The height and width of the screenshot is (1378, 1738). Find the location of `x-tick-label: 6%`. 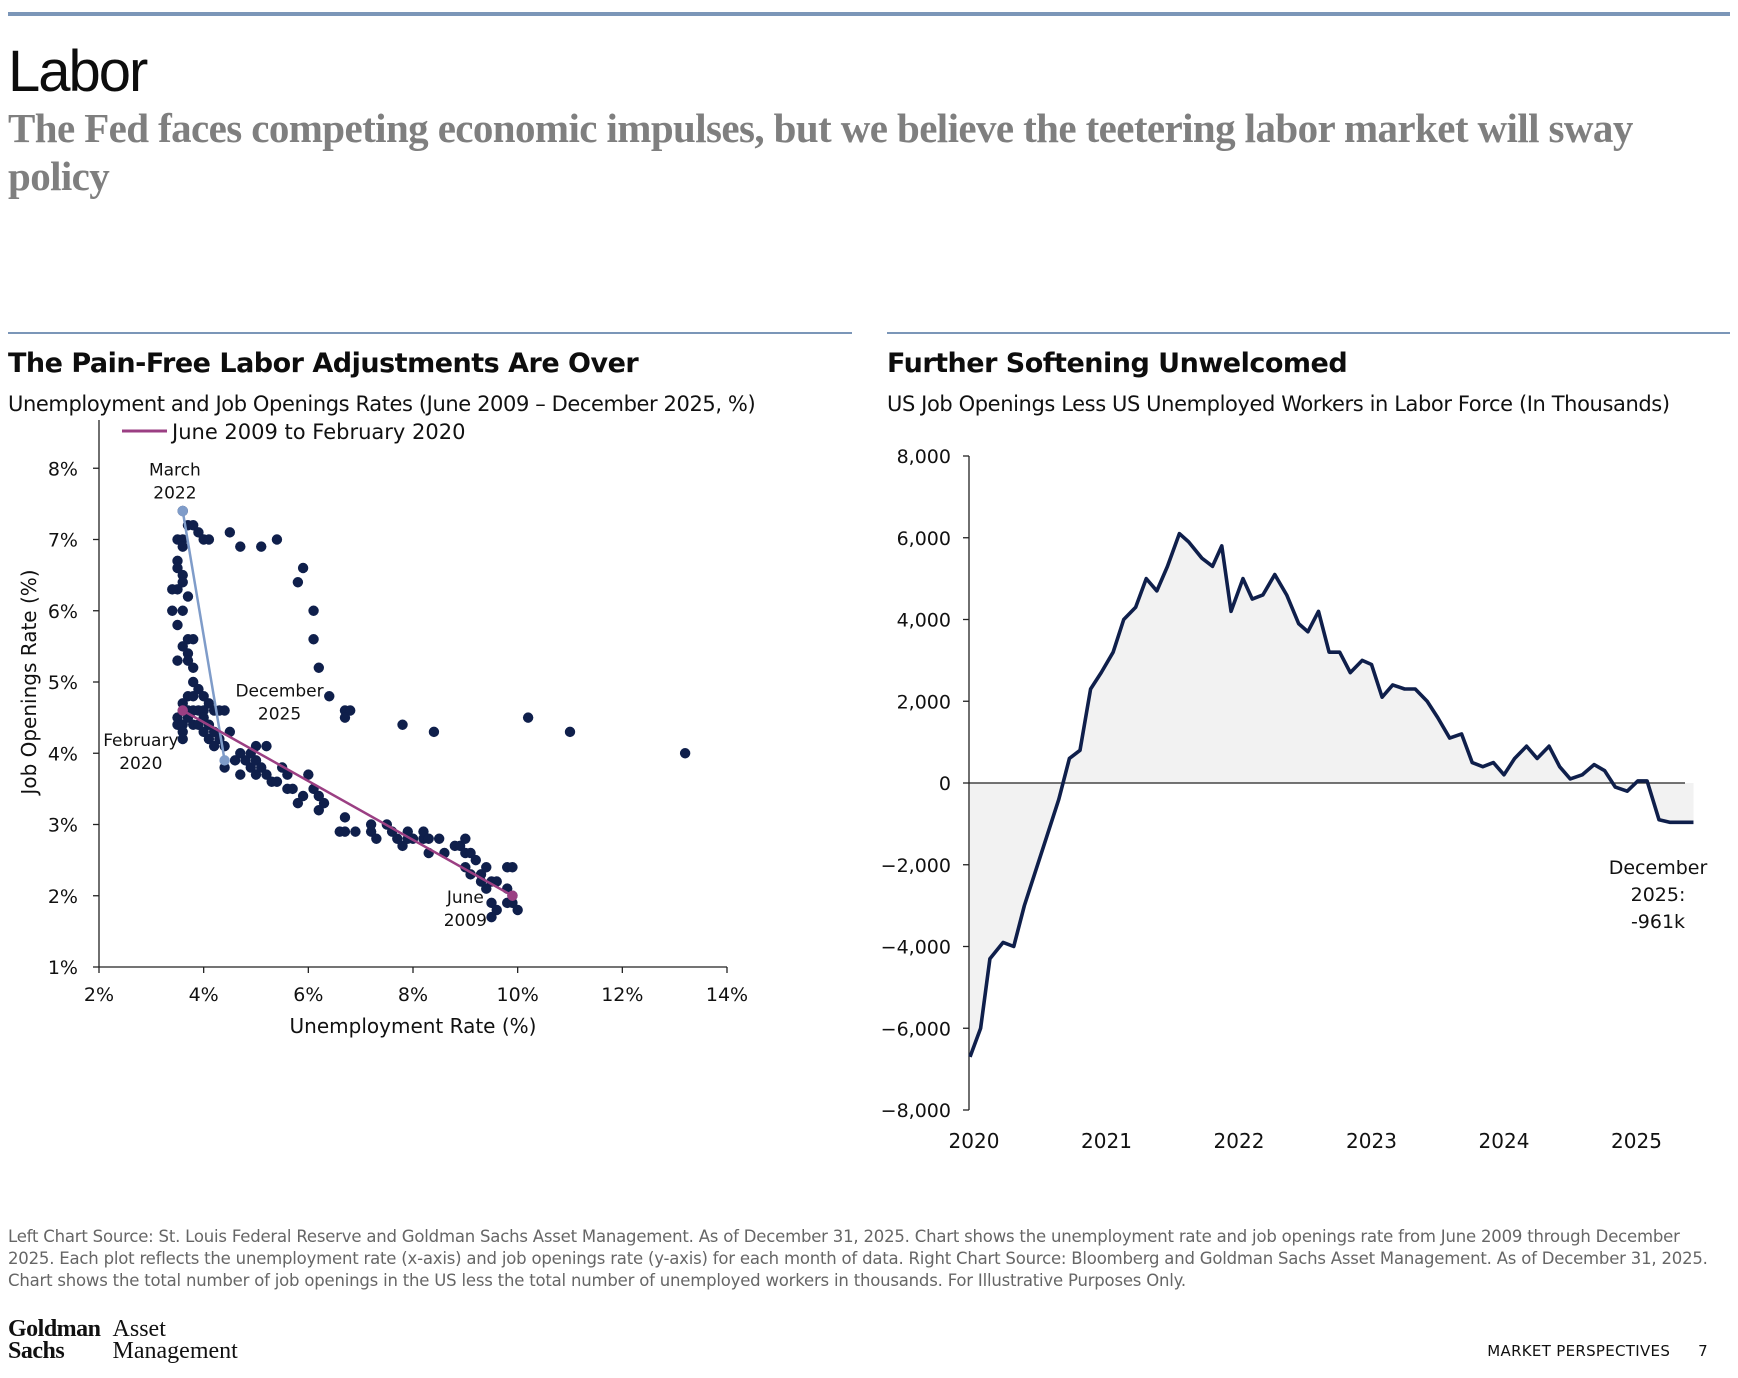

x-tick-label: 6% is located at coordinates (308, 995).